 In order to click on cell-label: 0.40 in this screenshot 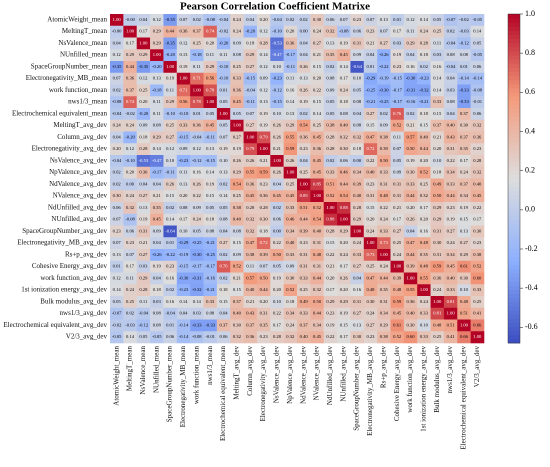, I will do `click(451, 277)`.